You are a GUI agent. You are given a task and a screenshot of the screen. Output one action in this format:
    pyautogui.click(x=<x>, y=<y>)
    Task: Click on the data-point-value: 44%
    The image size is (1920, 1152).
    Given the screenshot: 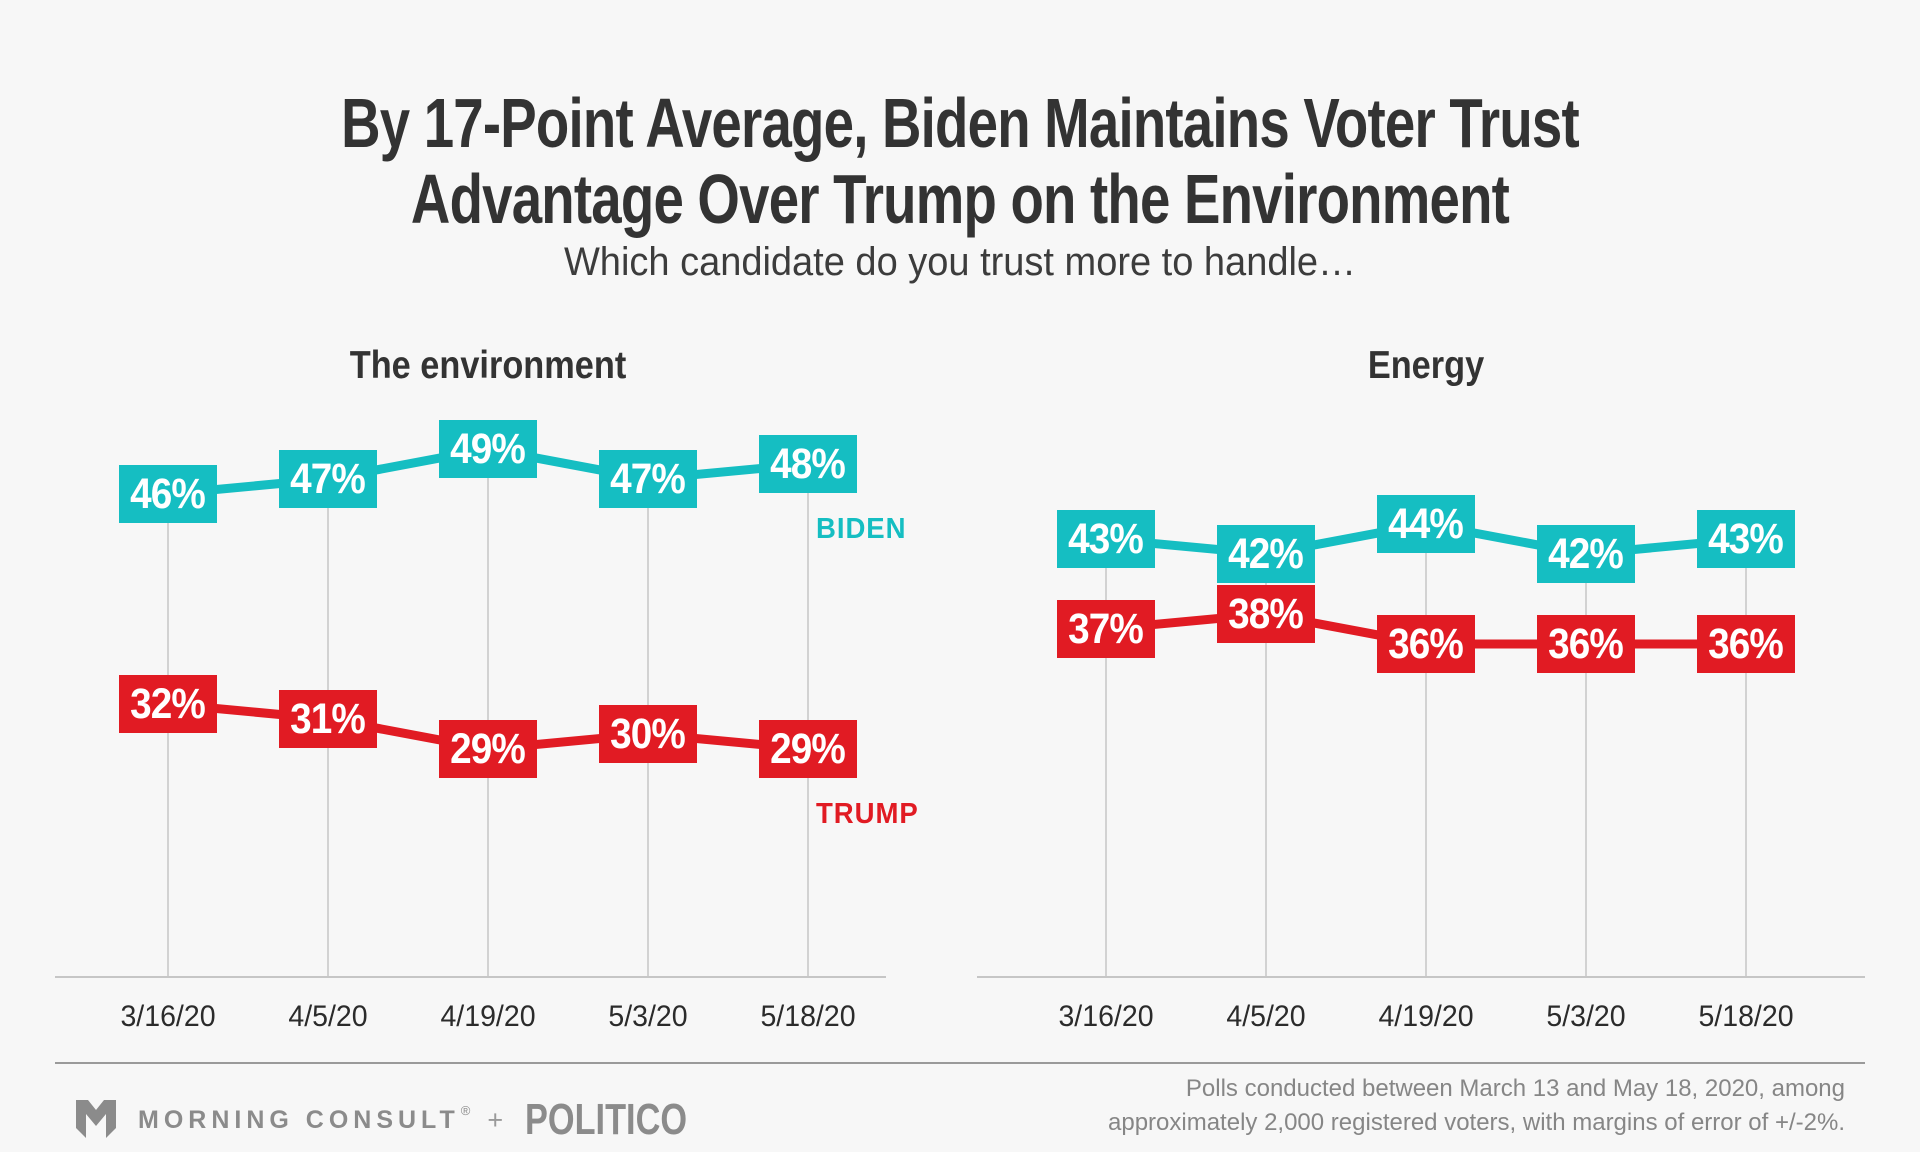 What is the action you would take?
    pyautogui.click(x=1426, y=523)
    